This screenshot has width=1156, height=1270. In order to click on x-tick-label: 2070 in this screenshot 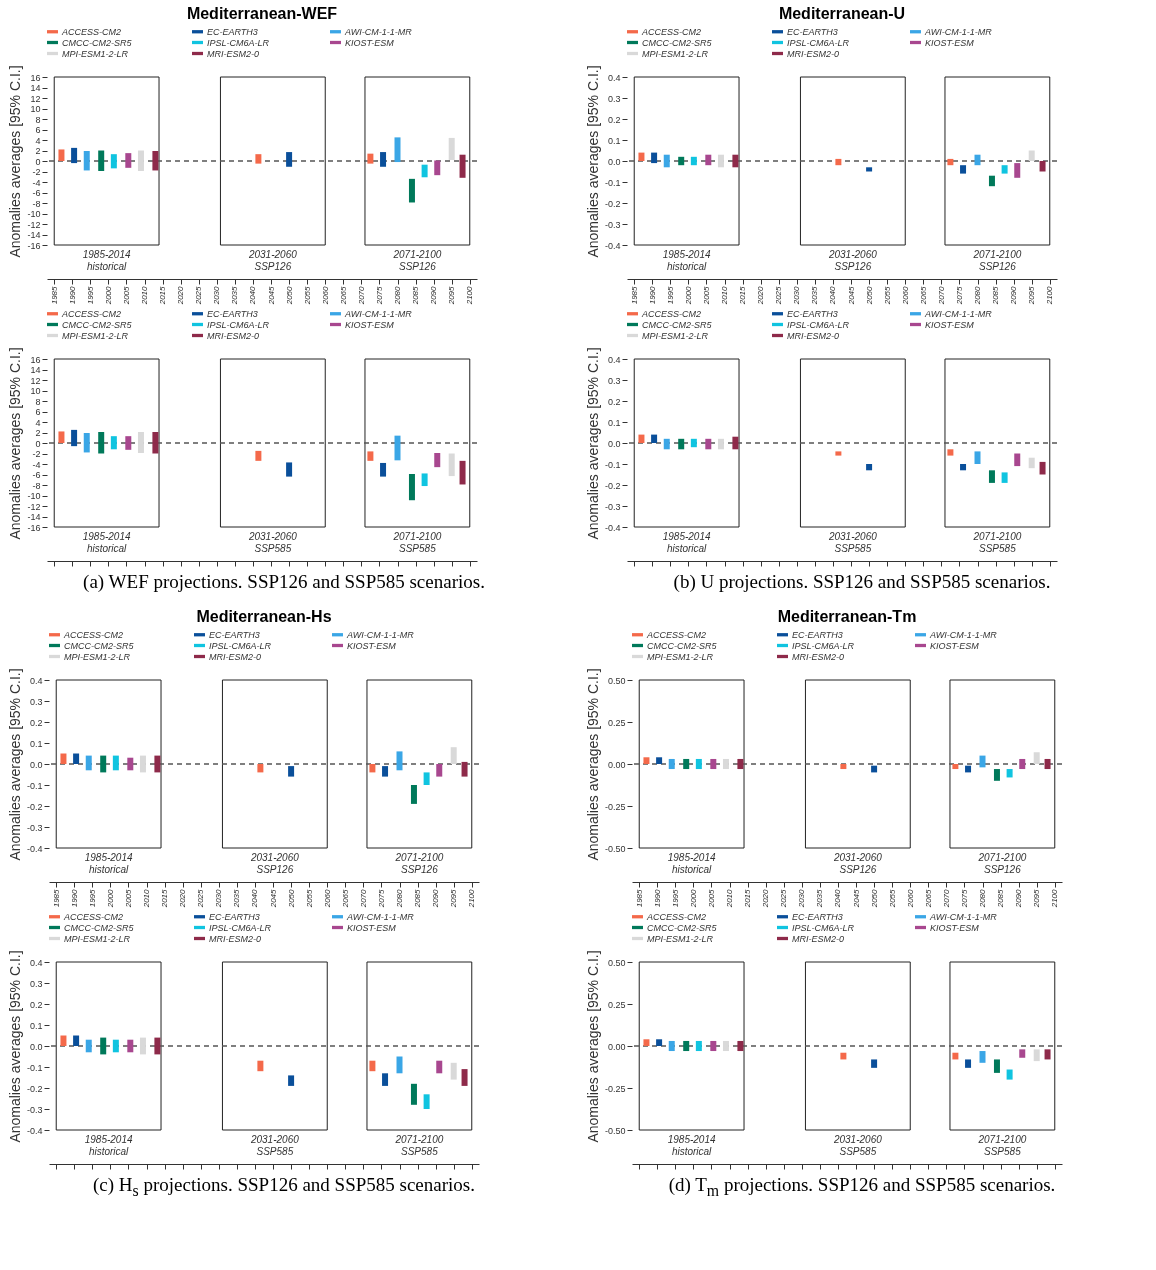, I will do `click(363, 898)`.